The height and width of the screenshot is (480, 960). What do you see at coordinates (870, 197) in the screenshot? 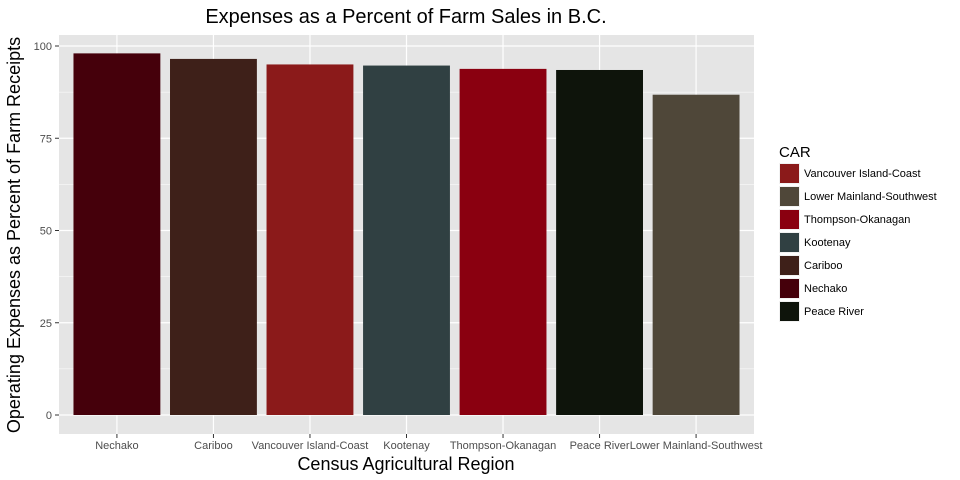
I see `legend-label: Lower Mainland-Southwest` at bounding box center [870, 197].